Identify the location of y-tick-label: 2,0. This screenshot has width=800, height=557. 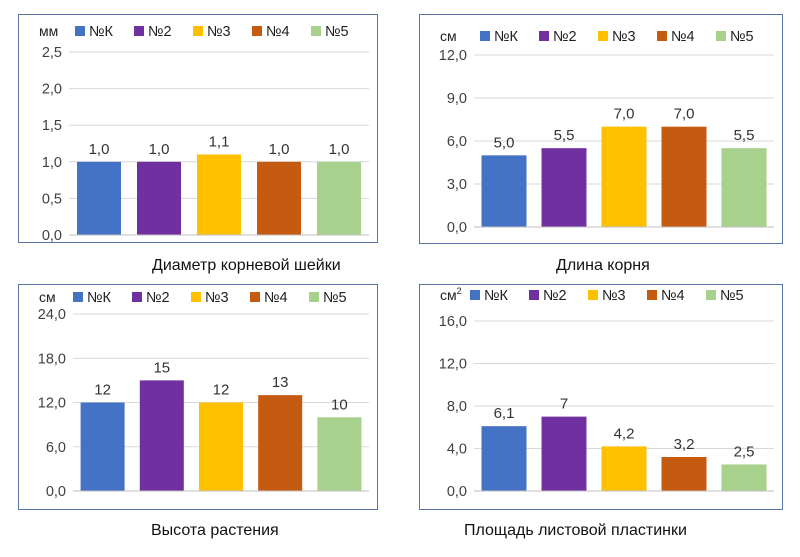
(52, 90).